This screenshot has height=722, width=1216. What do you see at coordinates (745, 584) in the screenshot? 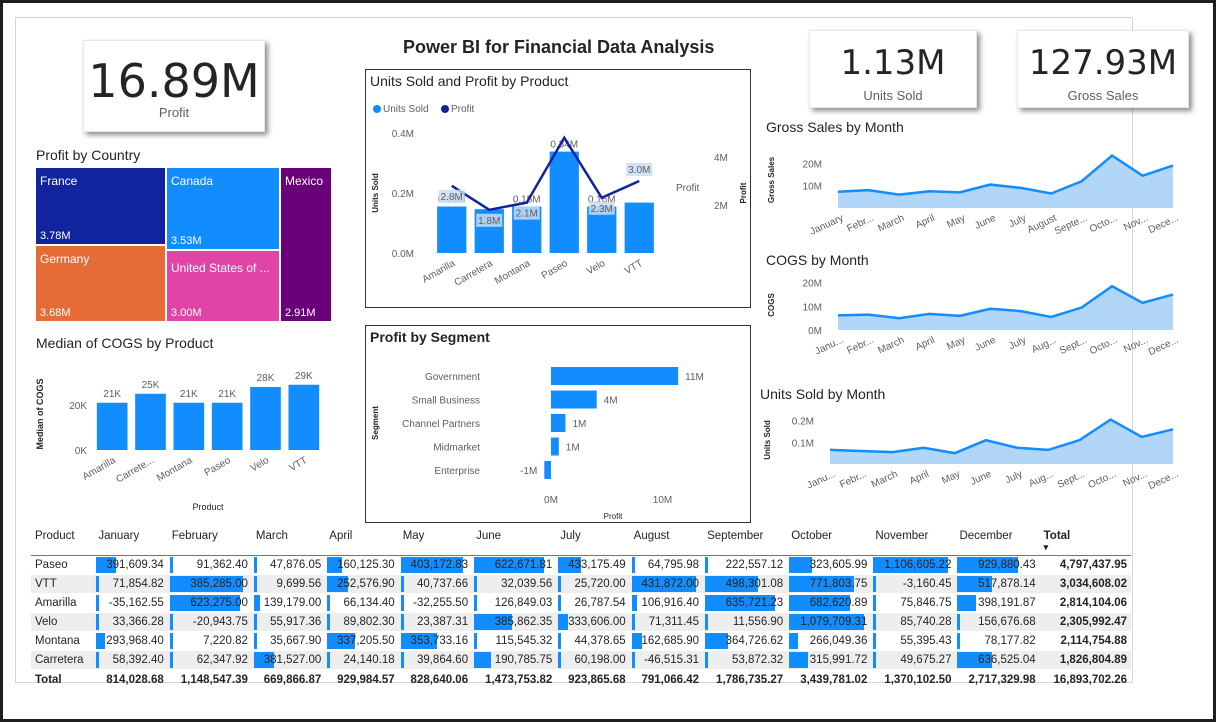
I see `table-cell: 498,301.08` at bounding box center [745, 584].